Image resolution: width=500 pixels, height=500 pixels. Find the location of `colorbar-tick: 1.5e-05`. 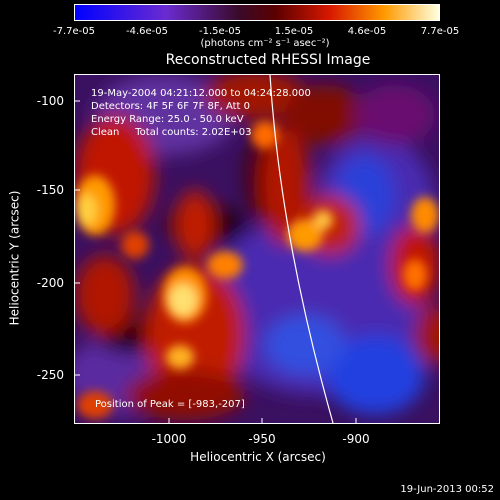

colorbar-tick: 1.5e-05 is located at coordinates (294, 31).